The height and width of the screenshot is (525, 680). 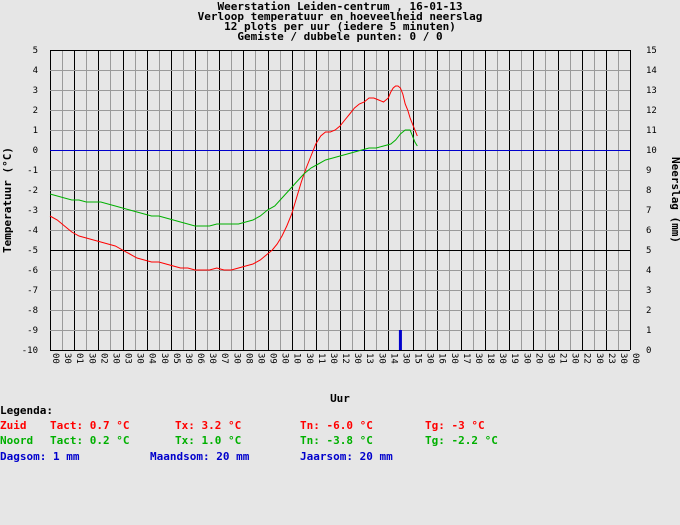 I want to click on legend-tn: Tn: -3.8 °C, so click(x=336, y=440).